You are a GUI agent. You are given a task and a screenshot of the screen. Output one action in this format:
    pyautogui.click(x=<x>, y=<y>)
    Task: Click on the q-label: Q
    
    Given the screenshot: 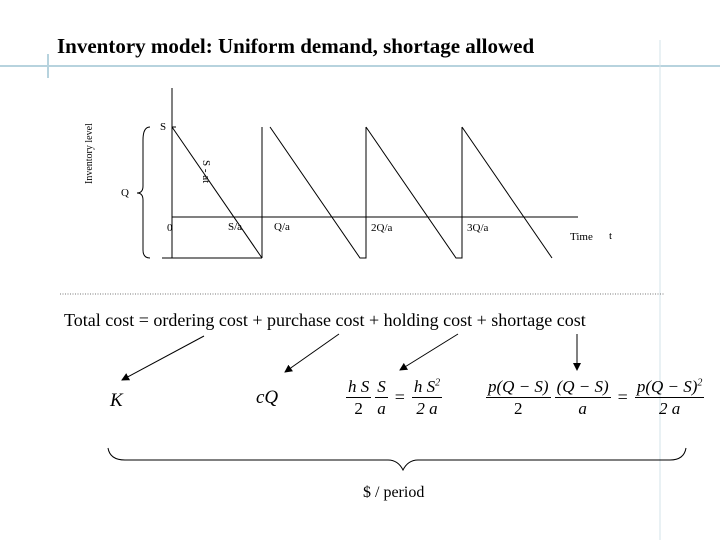 What is the action you would take?
    pyautogui.click(x=125, y=193)
    